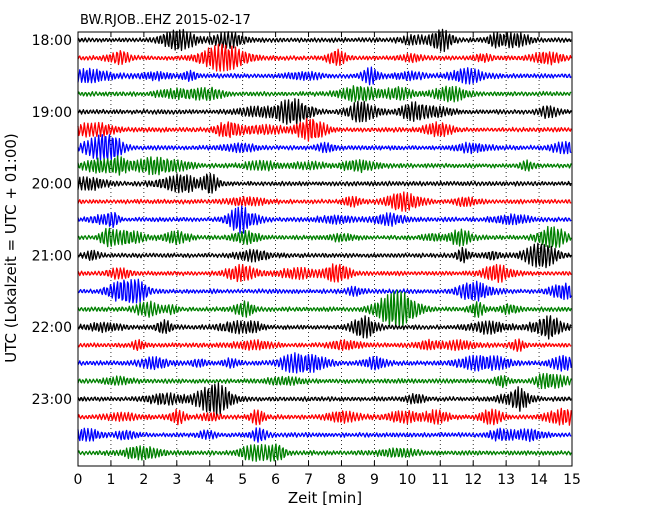 The width and height of the screenshot is (650, 520). What do you see at coordinates (374, 480) in the screenshot?
I see `x-tick-label: 9` at bounding box center [374, 480].